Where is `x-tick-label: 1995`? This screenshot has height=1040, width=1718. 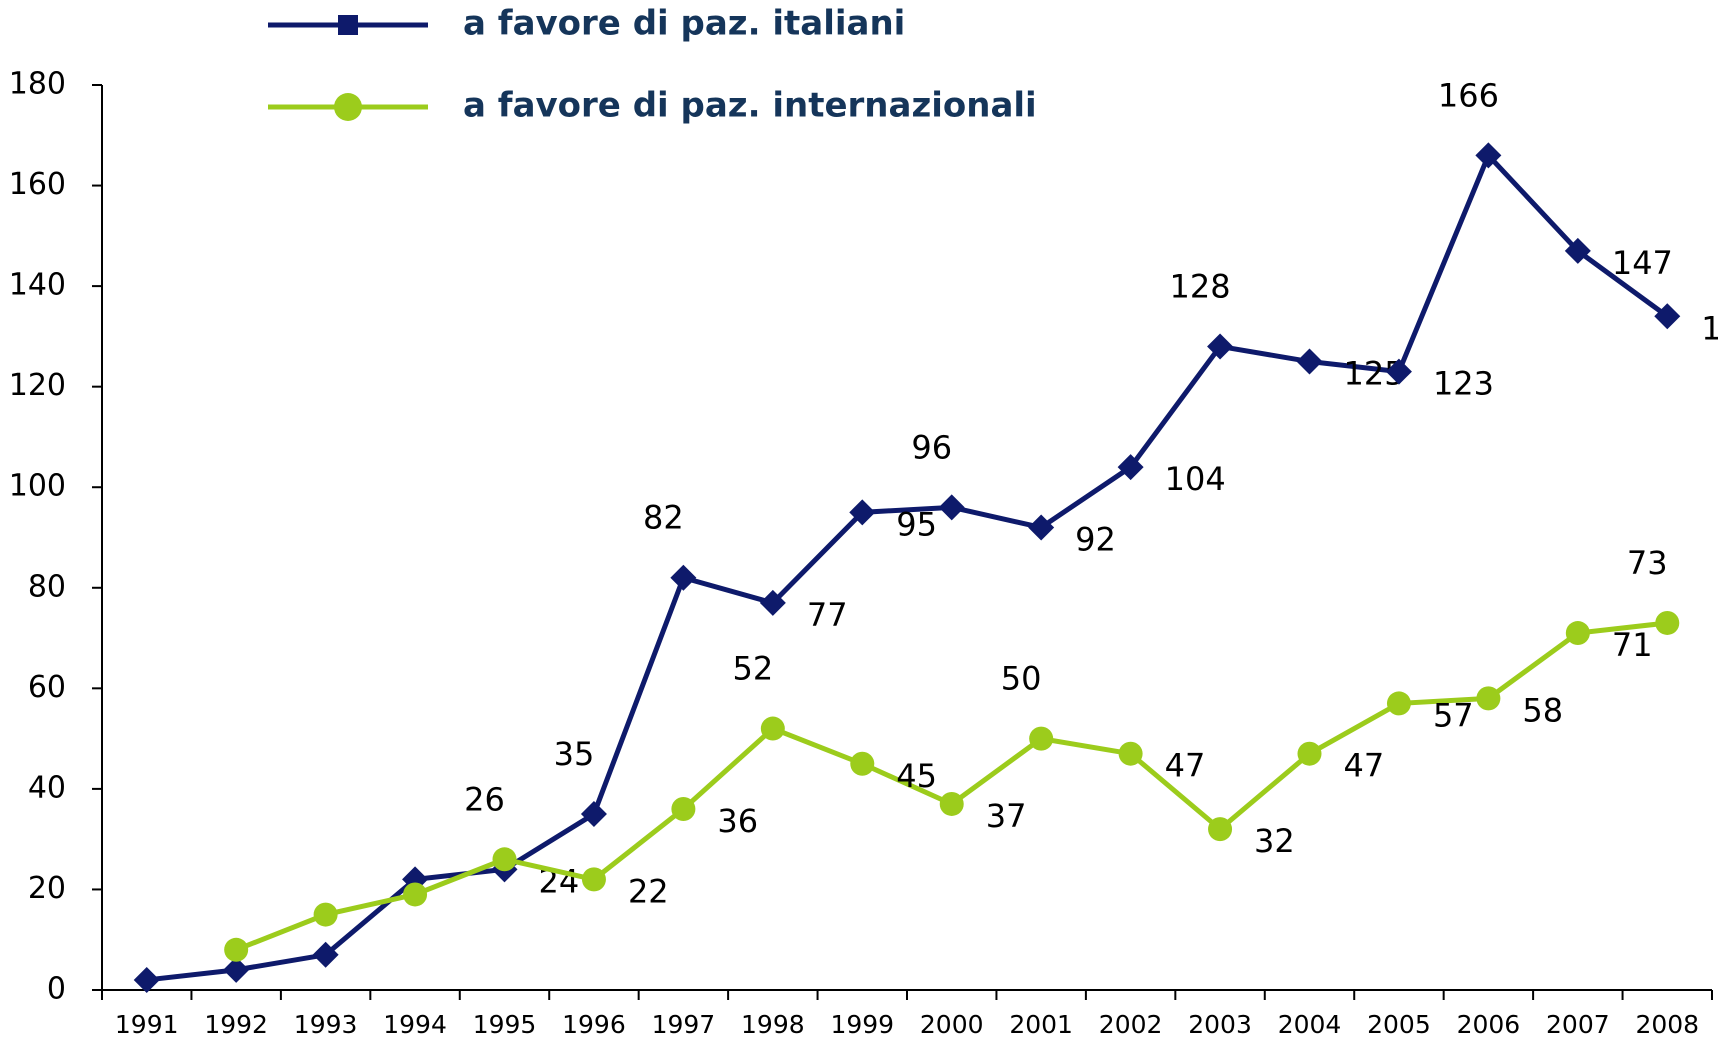
x-tick-label: 1995 is located at coordinates (505, 1024).